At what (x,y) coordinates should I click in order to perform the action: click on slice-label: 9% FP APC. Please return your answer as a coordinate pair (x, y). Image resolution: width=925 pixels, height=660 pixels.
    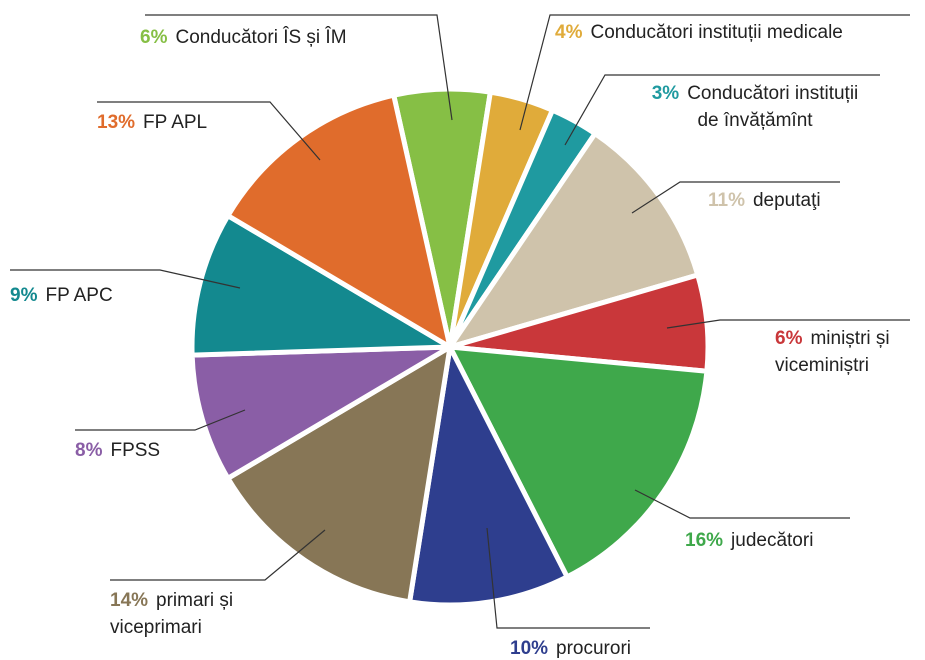
    Looking at the image, I should click on (61, 295).